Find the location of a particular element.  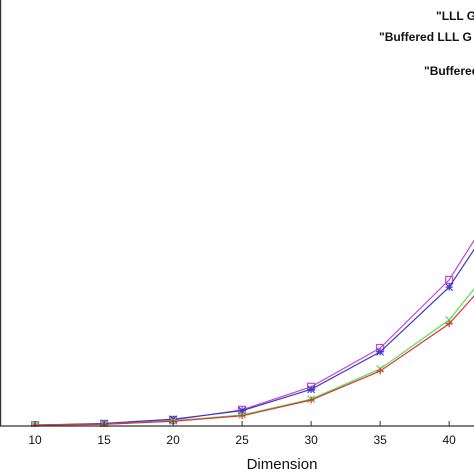

x-axis-title: Dimension is located at coordinates (282, 464).